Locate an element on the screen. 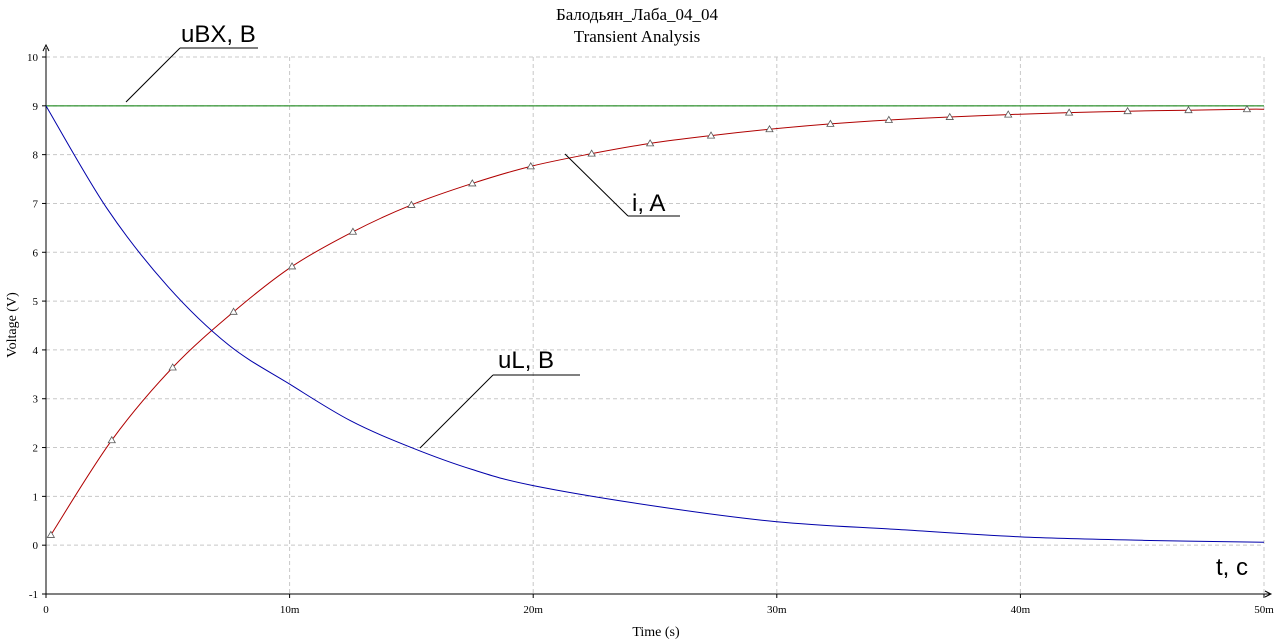  y-tick-label: 9 is located at coordinates (36, 107).